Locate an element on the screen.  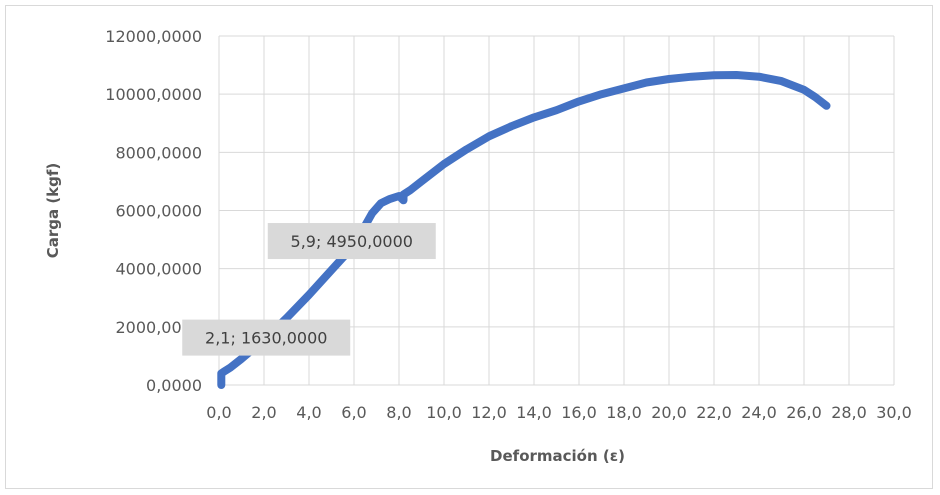
y-tick-label: 12000,0000 is located at coordinates (153, 36).